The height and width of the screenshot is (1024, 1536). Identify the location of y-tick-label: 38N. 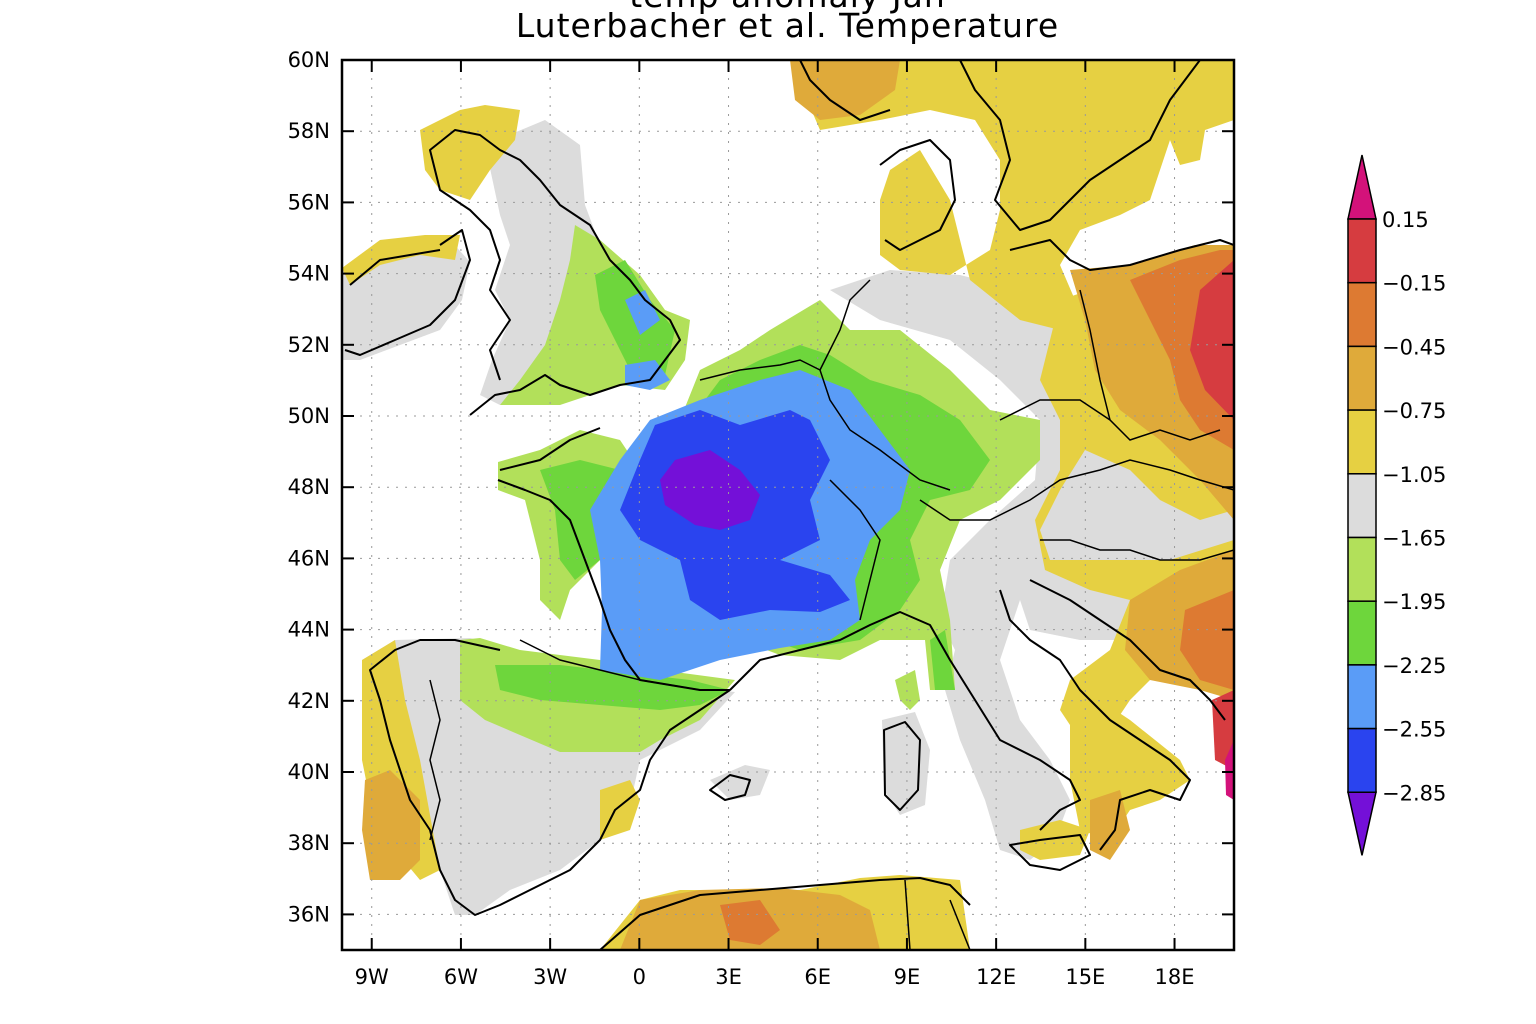
(309, 843).